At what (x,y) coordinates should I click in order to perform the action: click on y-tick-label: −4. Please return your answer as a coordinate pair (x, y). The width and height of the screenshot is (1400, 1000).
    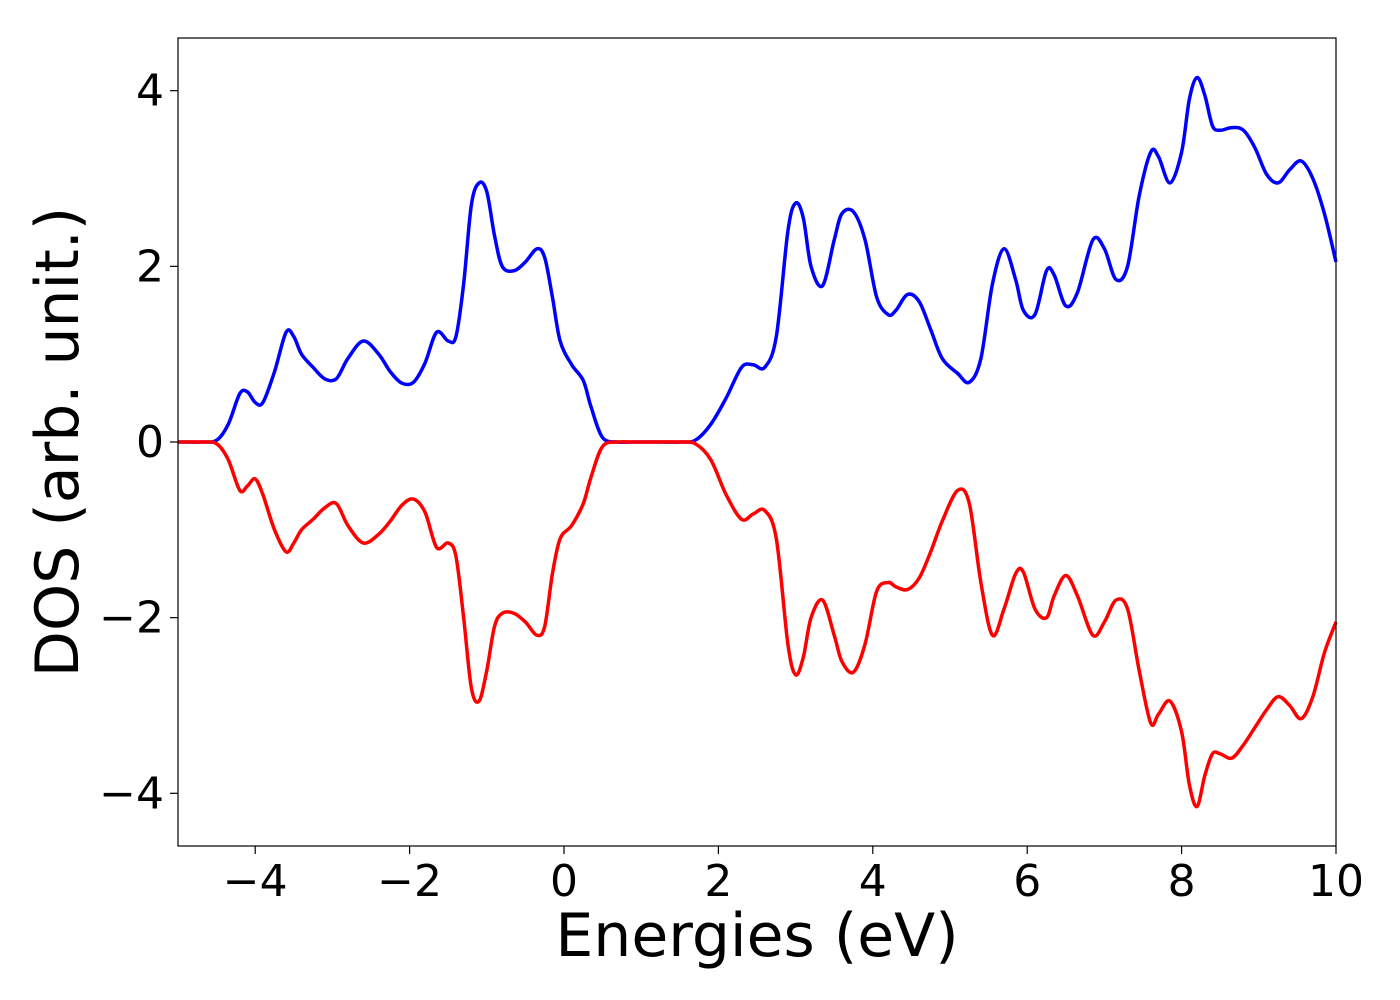
    Looking at the image, I should click on (131, 793).